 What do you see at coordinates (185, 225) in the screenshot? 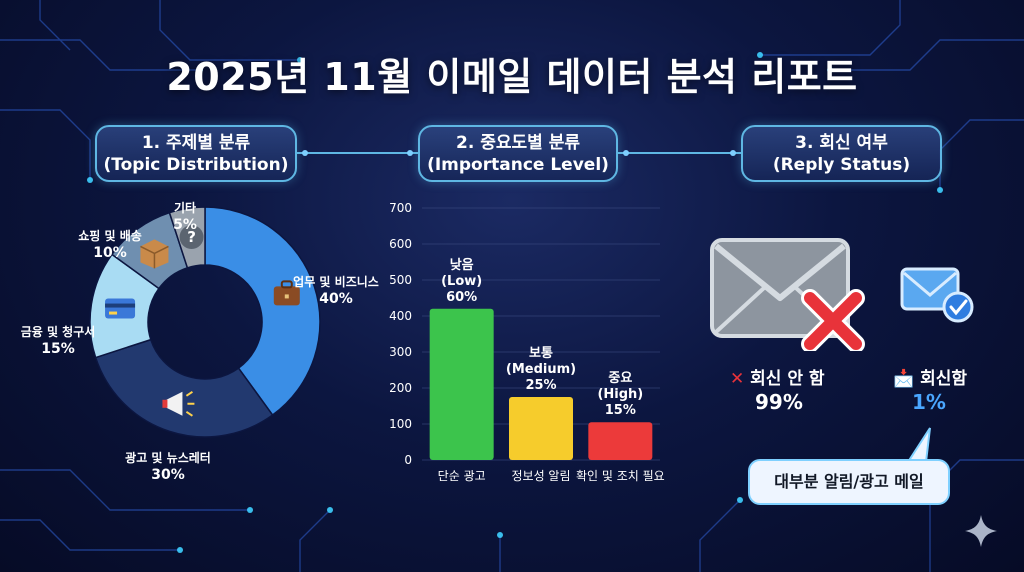
I see `slice-value-label: 5%` at bounding box center [185, 225].